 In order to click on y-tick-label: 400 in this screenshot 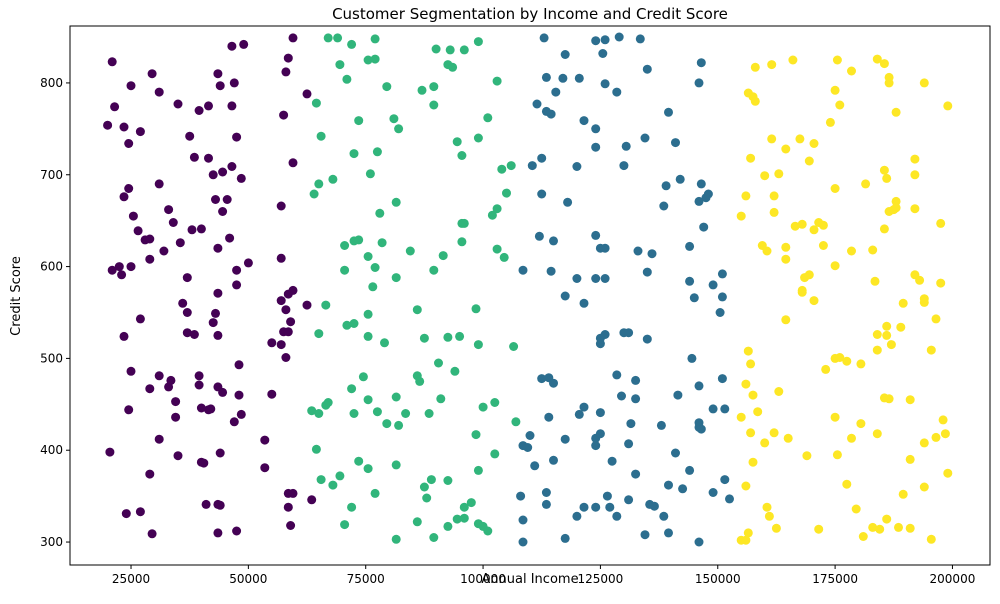, I will do `click(51, 450)`.